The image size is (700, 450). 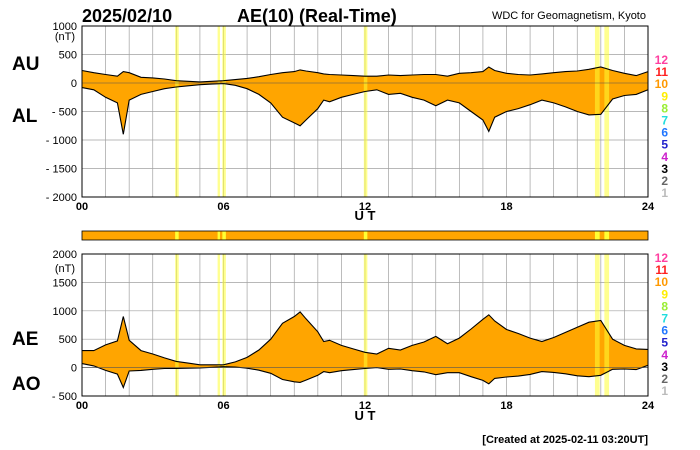 I want to click on series-label-au: AU, so click(x=25, y=64).